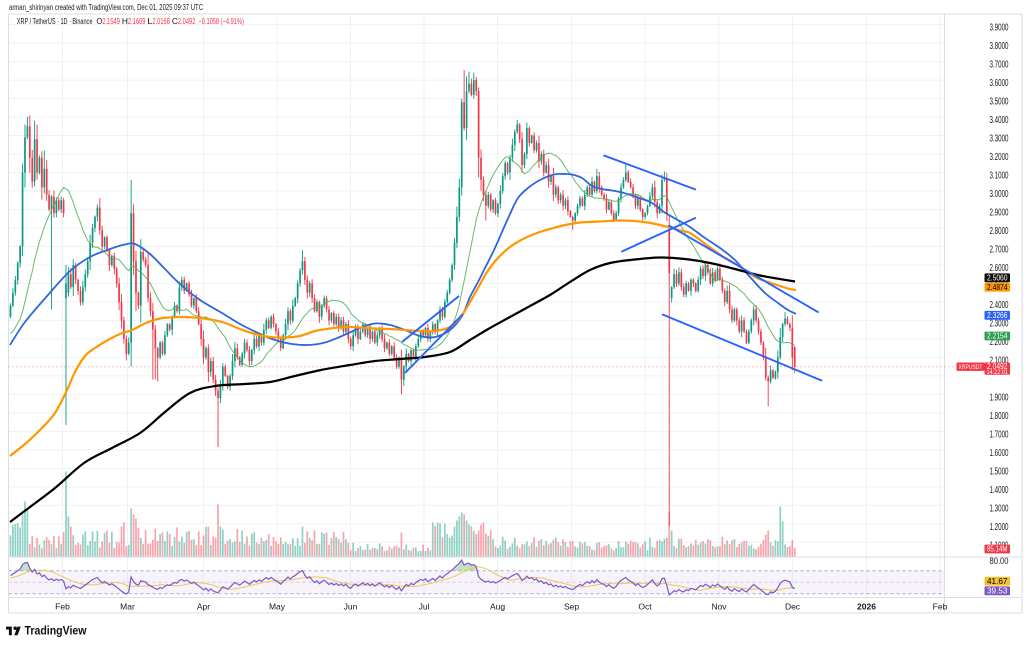 The height and width of the screenshot is (645, 1024). What do you see at coordinates (997, 277) in the screenshot?
I see `svg-text: 2.5060` at bounding box center [997, 277].